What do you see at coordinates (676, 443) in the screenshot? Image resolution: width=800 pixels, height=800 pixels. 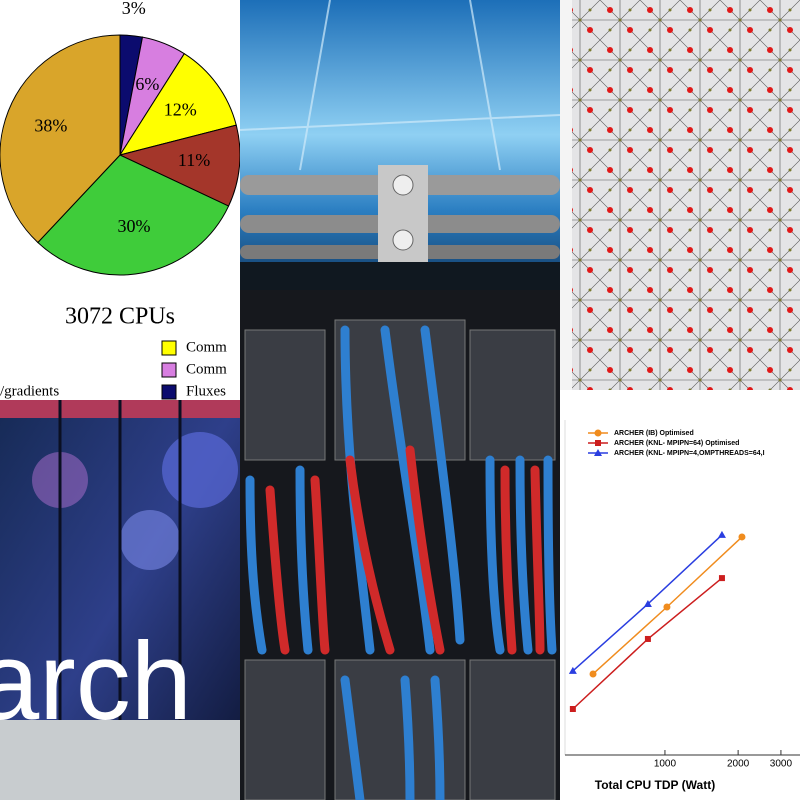 I see `legend-label: ARCHER (KNL- MPIPN=64) Optimised` at bounding box center [676, 443].